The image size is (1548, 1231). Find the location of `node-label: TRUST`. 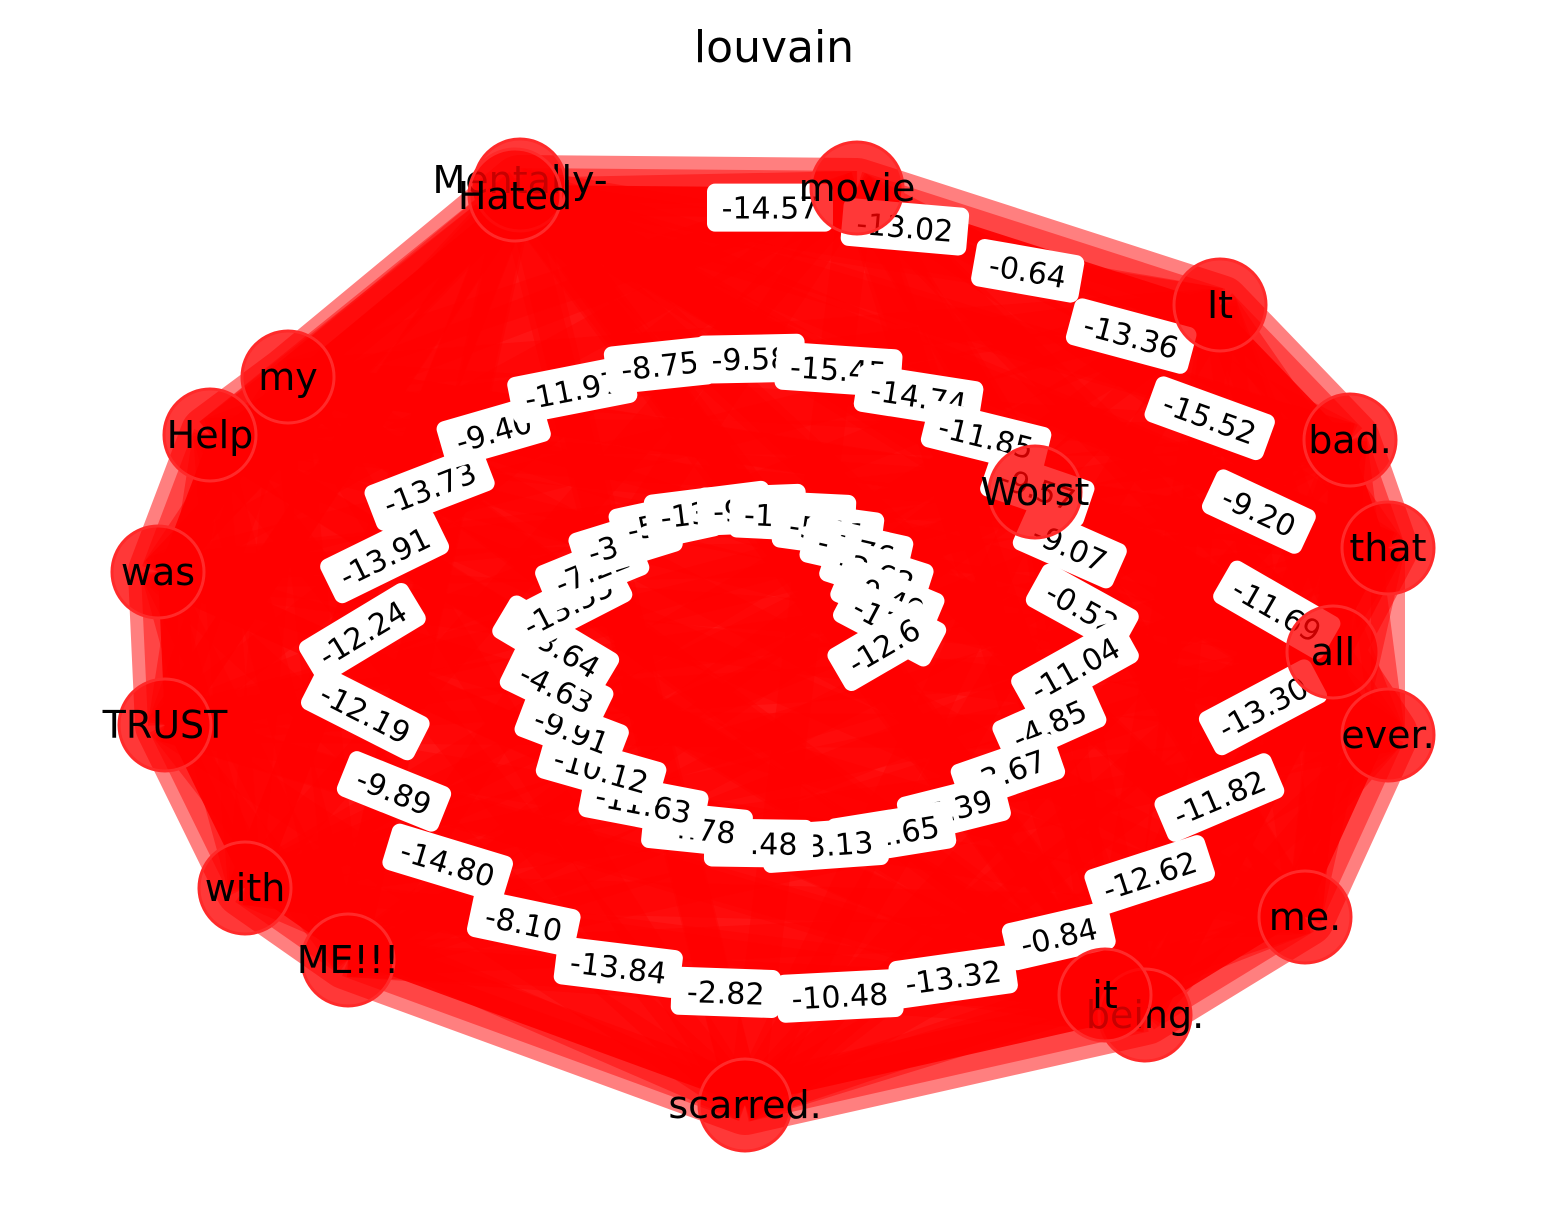

node-label: TRUST is located at coordinates (165, 725).